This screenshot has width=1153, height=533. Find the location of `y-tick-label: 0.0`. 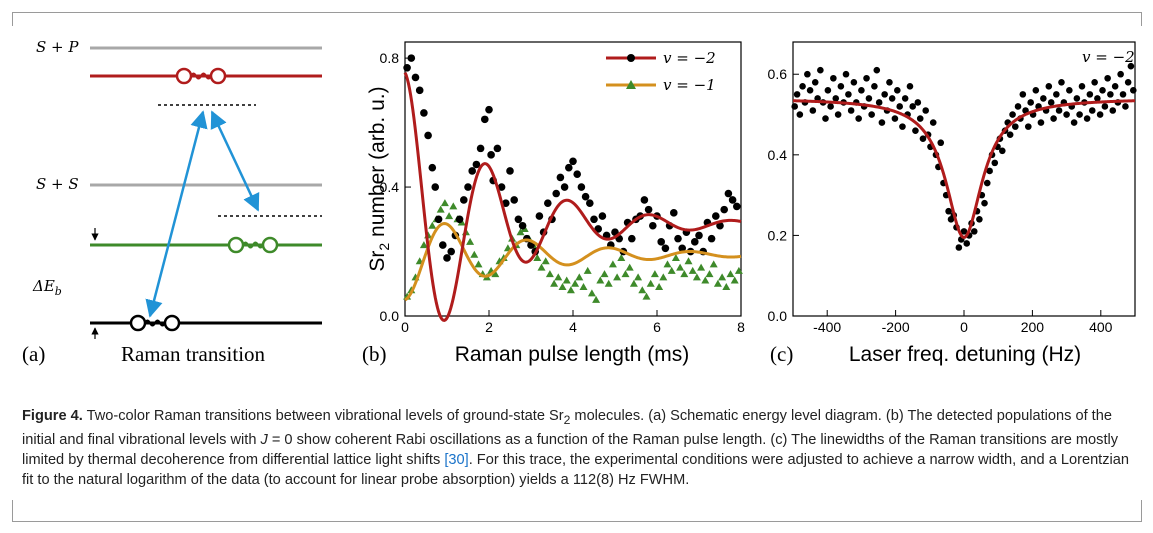

y-tick-label: 0.0 is located at coordinates (778, 316).